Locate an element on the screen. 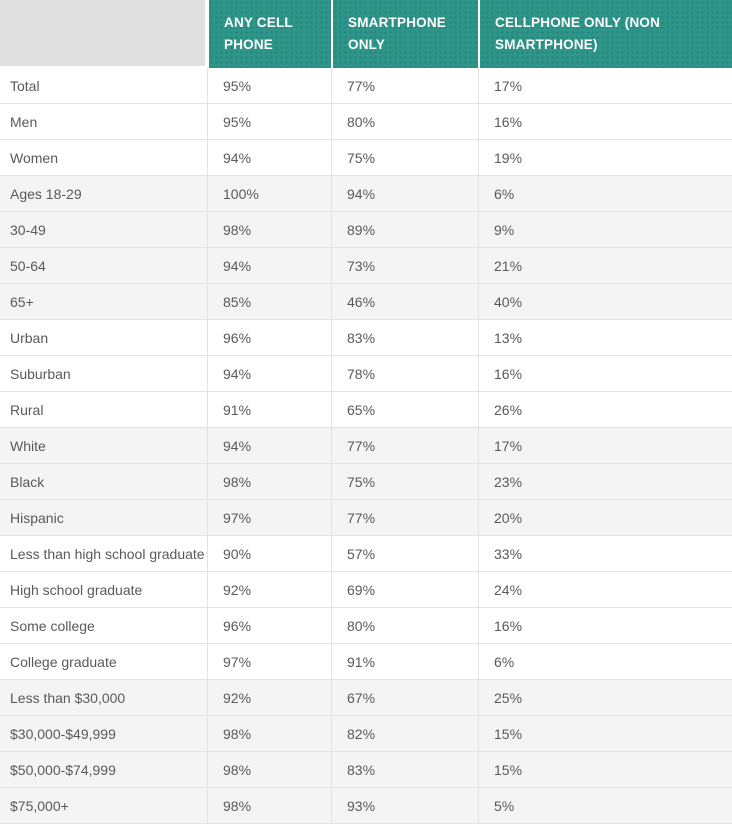 Image resolution: width=732 pixels, height=832 pixels. row-label: $75,000+ is located at coordinates (39, 805).